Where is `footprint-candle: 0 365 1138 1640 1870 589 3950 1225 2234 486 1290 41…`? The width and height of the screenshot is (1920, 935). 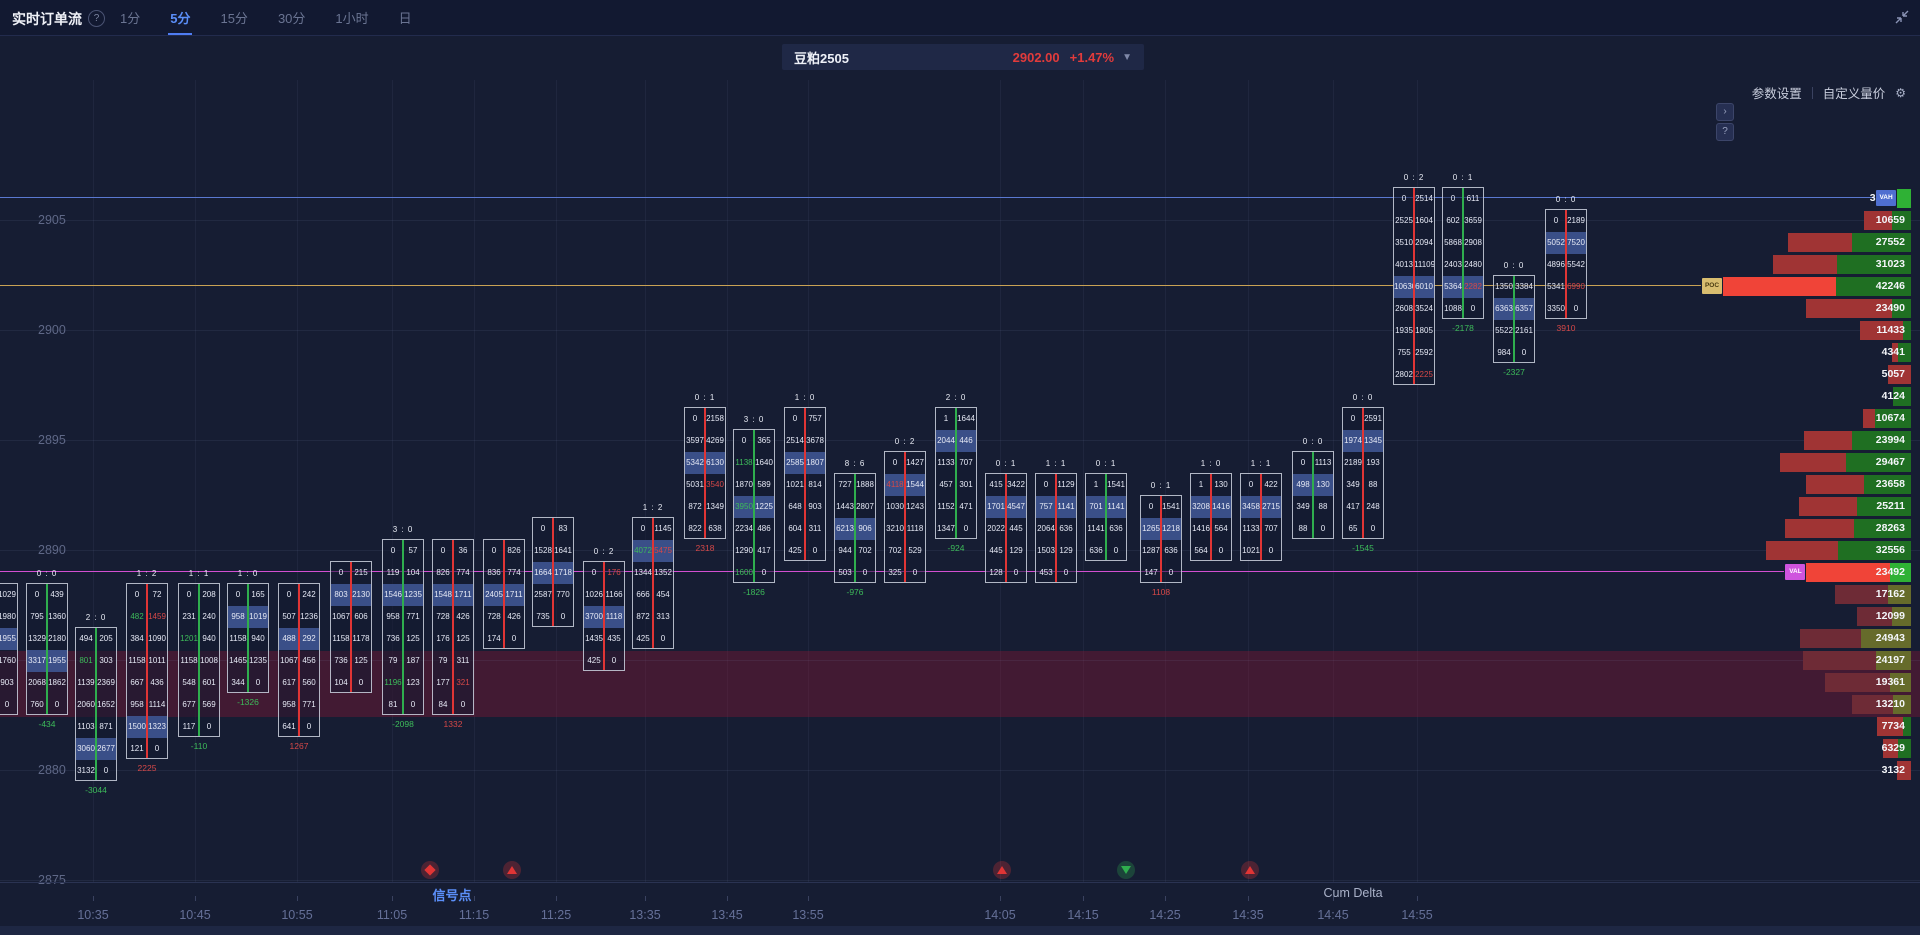
footprint-candle: 0 365 1138 1640 1870 589 3950 1225 2234 486 1290 41… is located at coordinates (754, 506).